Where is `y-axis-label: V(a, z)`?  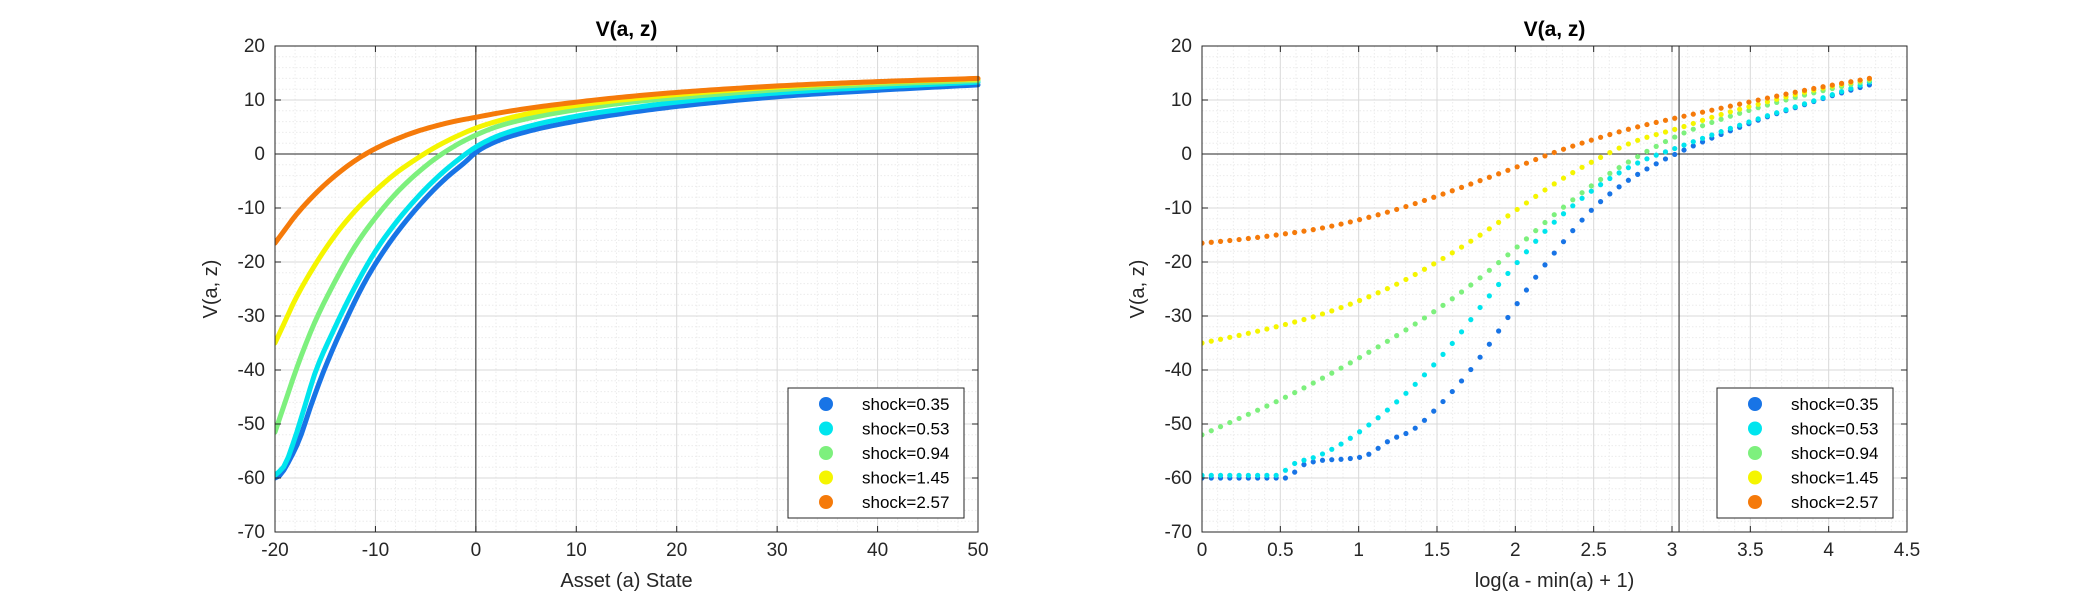 y-axis-label: V(a, z) is located at coordinates (211, 289).